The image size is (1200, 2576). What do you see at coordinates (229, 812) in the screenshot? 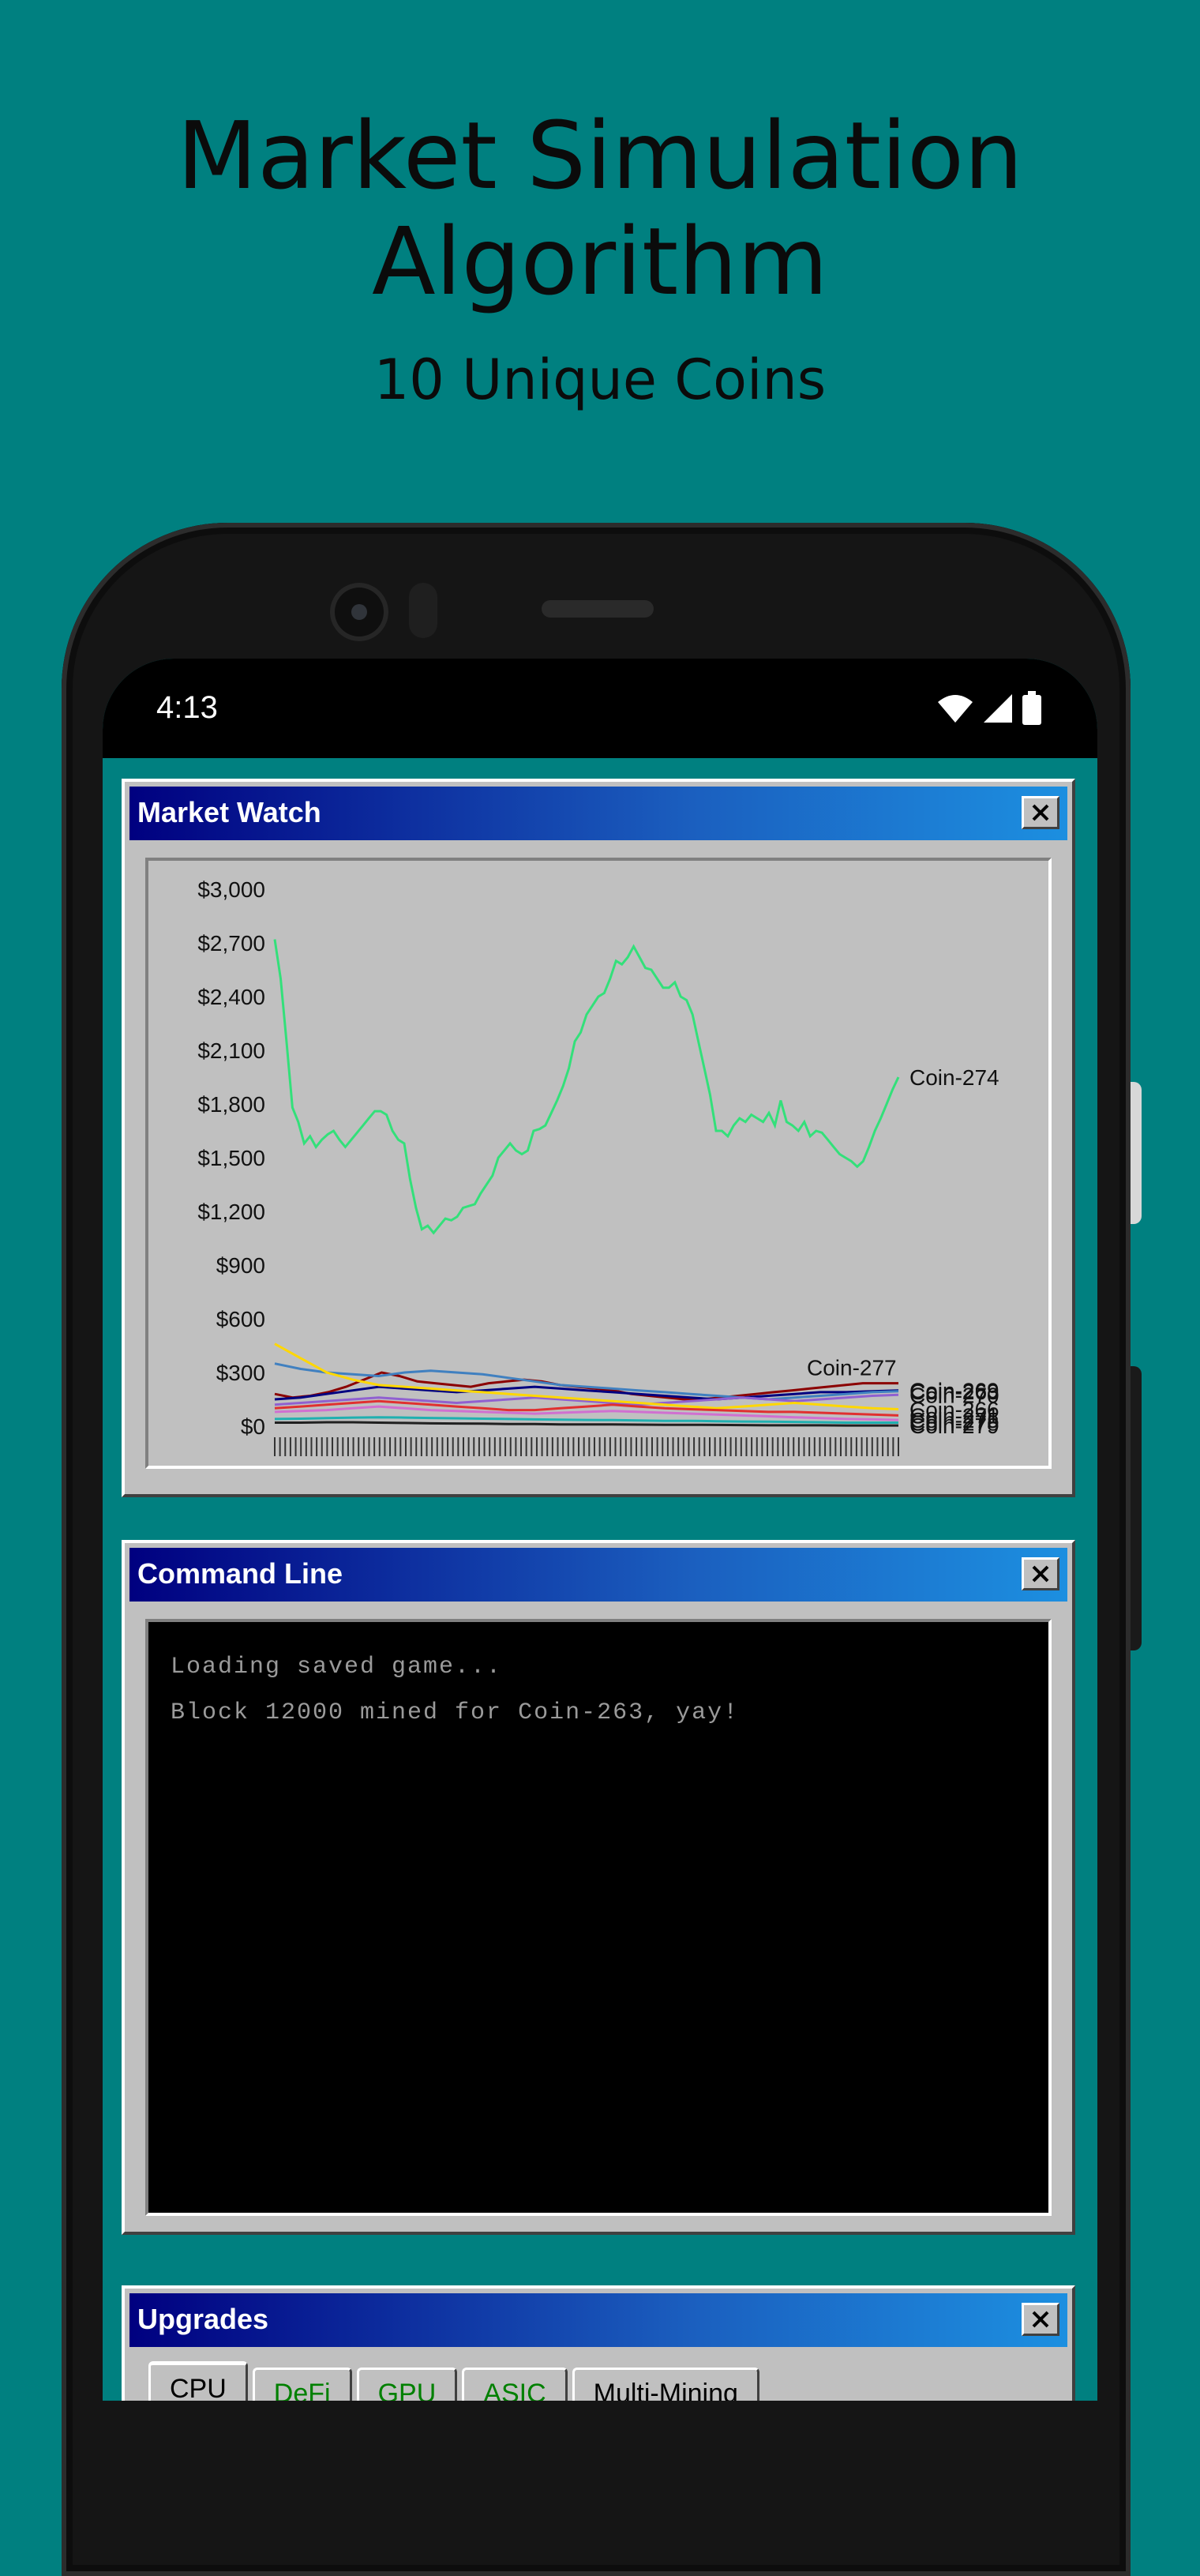
I see `market-watch-title: Market Watch` at bounding box center [229, 812].